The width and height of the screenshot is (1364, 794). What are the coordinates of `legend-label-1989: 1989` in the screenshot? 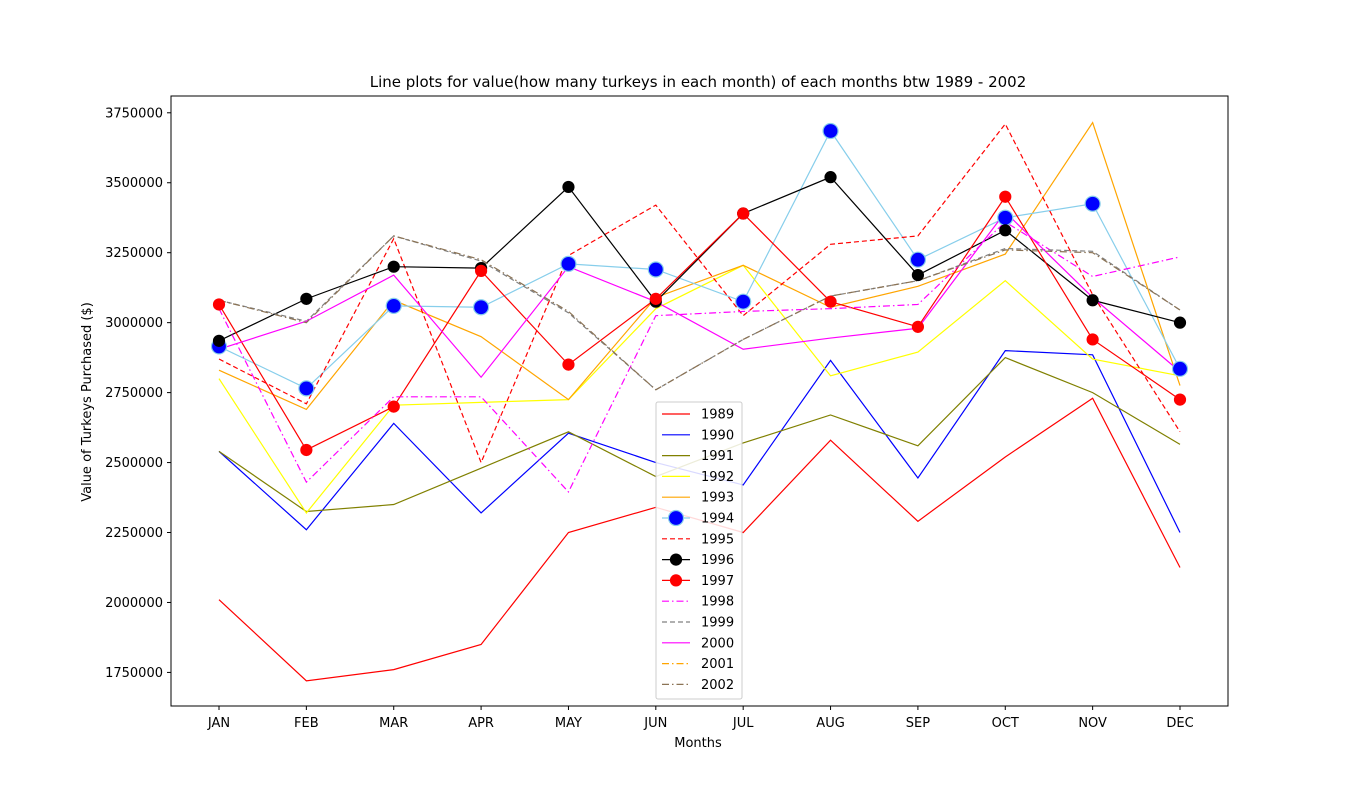 It's located at (717, 415).